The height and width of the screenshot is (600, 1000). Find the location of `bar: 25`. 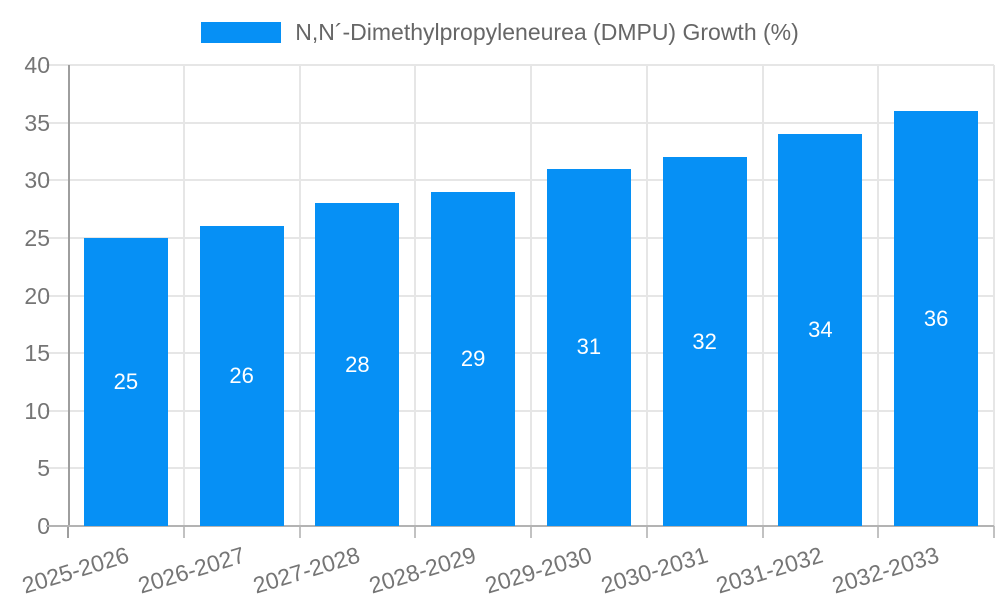

bar: 25 is located at coordinates (125, 381).